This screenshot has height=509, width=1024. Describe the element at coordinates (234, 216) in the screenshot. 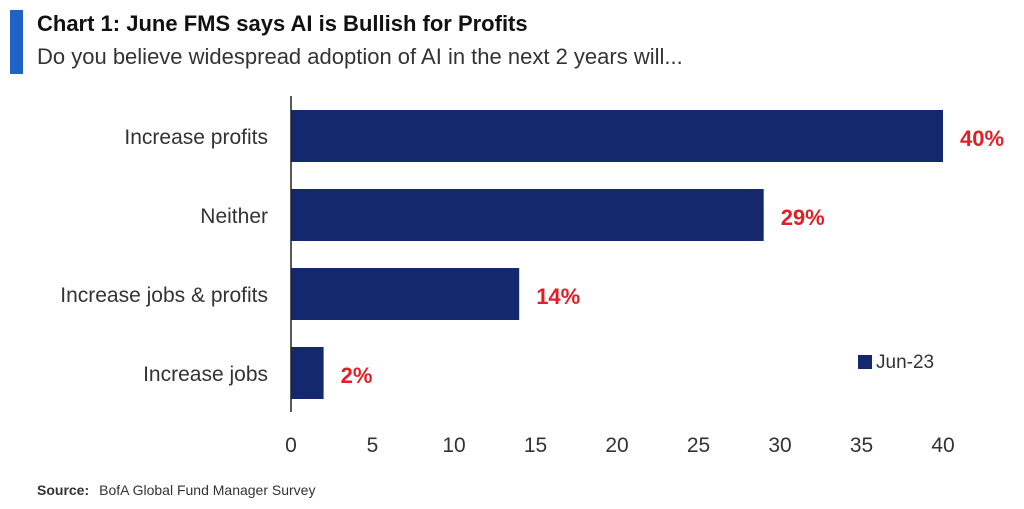

I see `category-label: Neither` at that location.